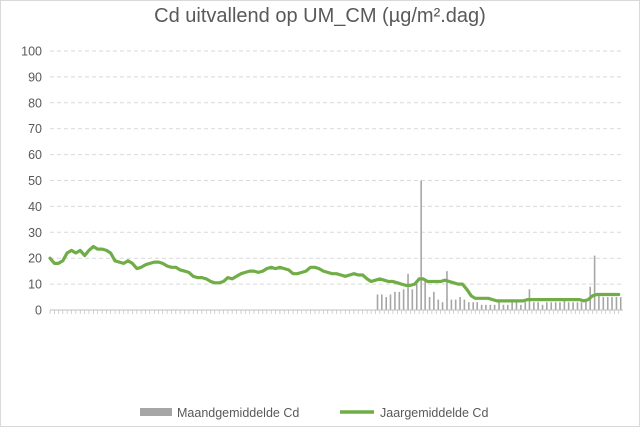  Describe the element at coordinates (314, 413) in the screenshot. I see `legend: Maandgemiddelde Cd Jaargemiddelde Cd` at that location.